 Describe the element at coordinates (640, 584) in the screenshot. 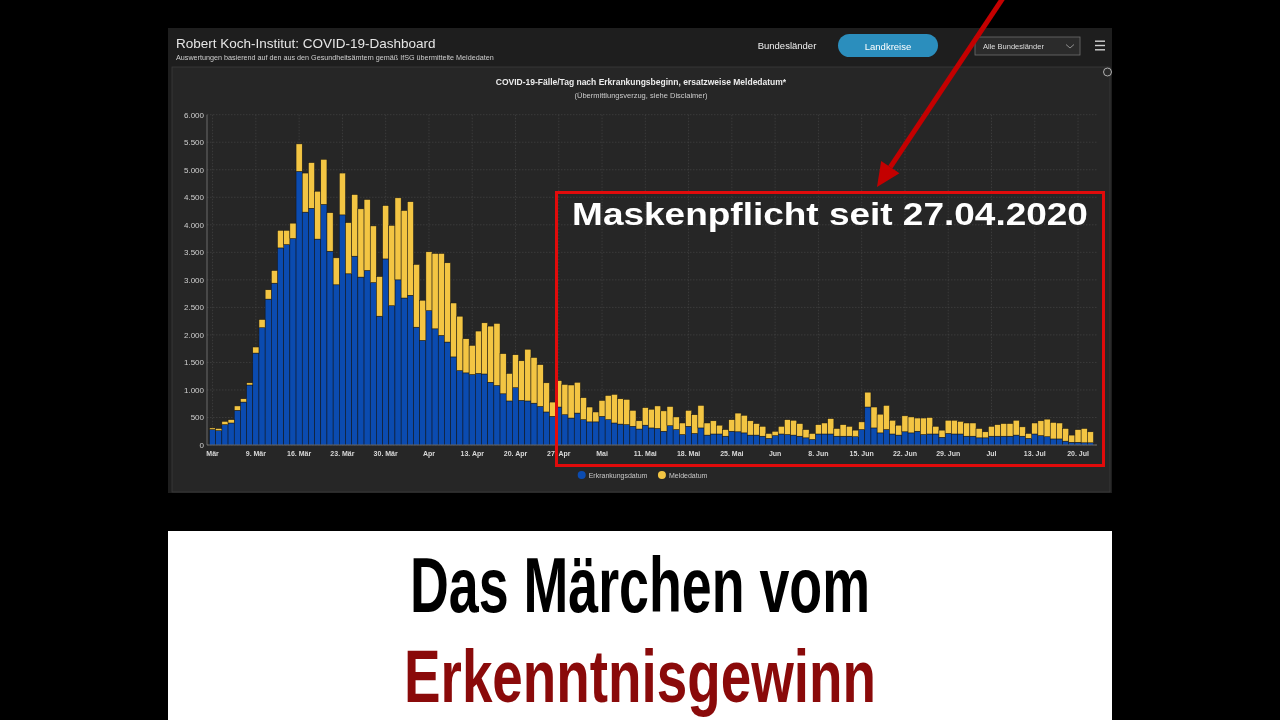

I see `text: Das Märchen vom` at that location.